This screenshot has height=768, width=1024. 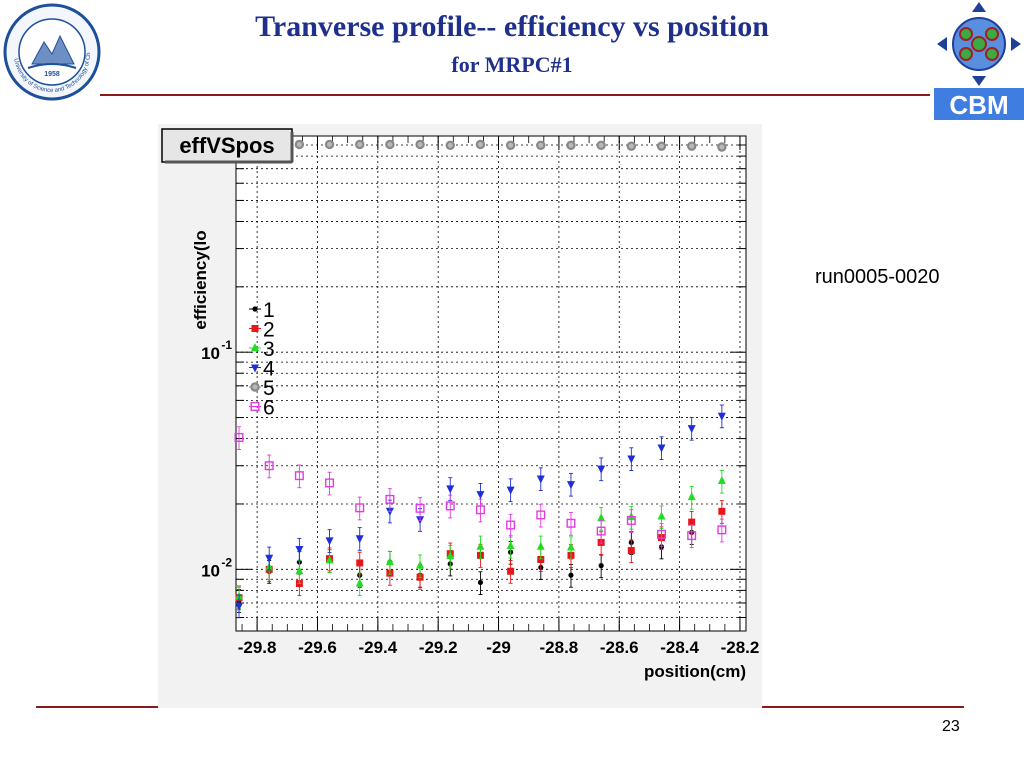 I want to click on cbm-logo: CBM, so click(x=979, y=60).